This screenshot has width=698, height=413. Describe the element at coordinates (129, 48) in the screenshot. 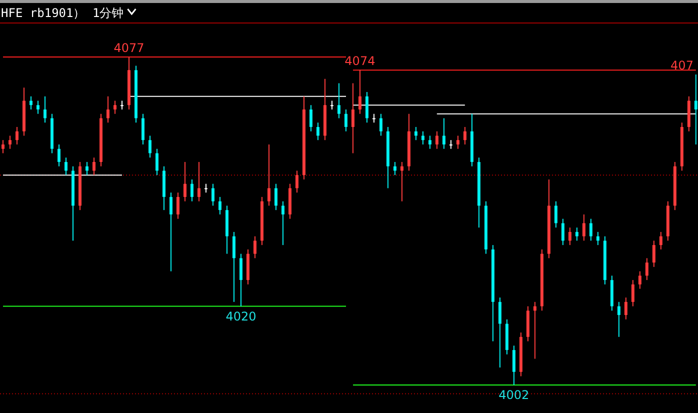

I see `annotation: 4077` at that location.